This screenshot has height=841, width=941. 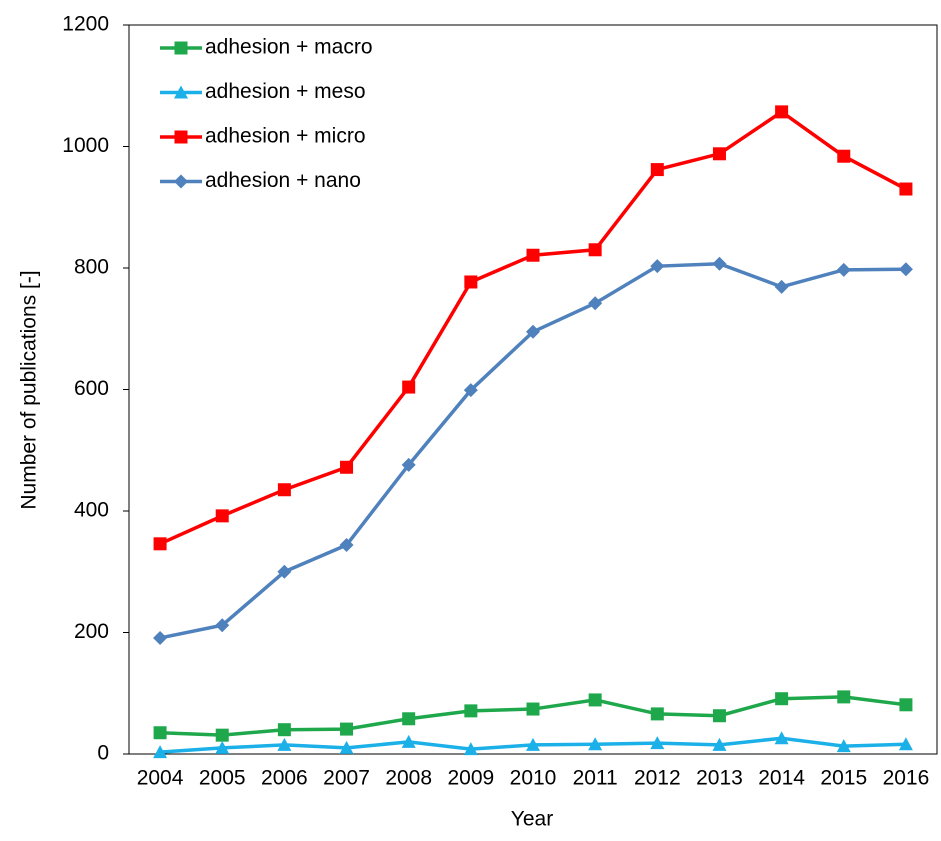 I want to click on x-tick-label: 2007, so click(x=346, y=778).